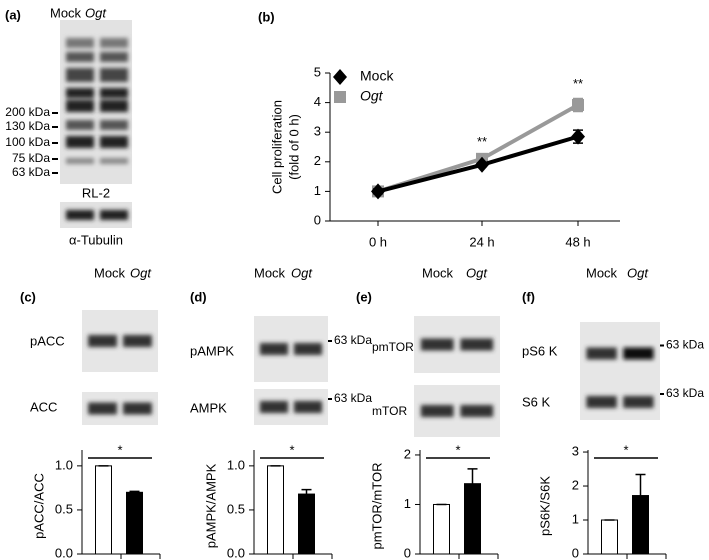  What do you see at coordinates (372, 96) in the screenshot?
I see `legend-label: Ogt` at bounding box center [372, 96].